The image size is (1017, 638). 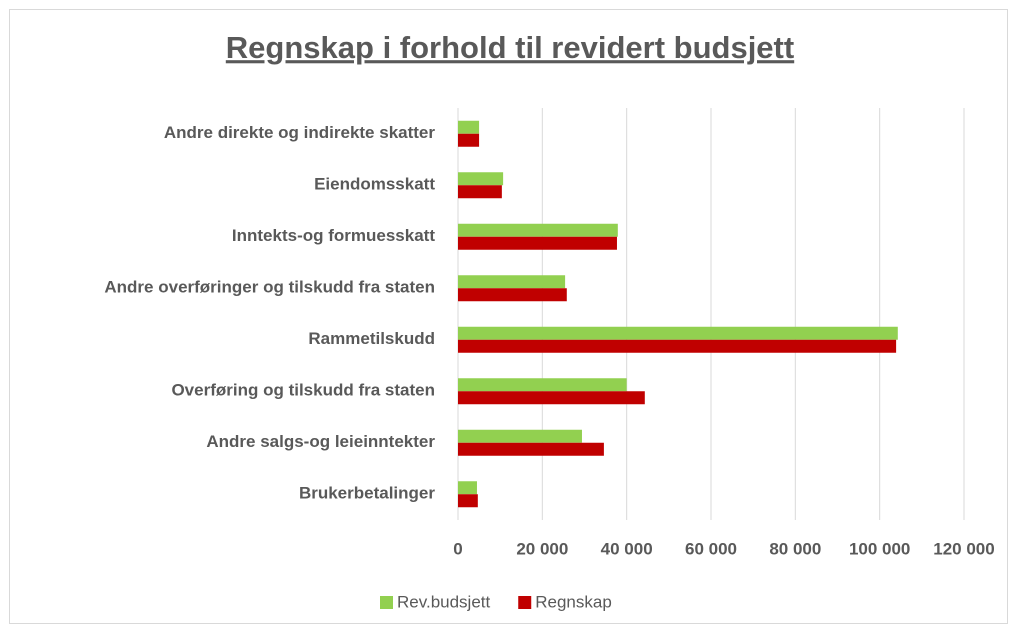 I want to click on y-tick-label: Andre salgs-og leieinntekter, so click(x=320, y=441).